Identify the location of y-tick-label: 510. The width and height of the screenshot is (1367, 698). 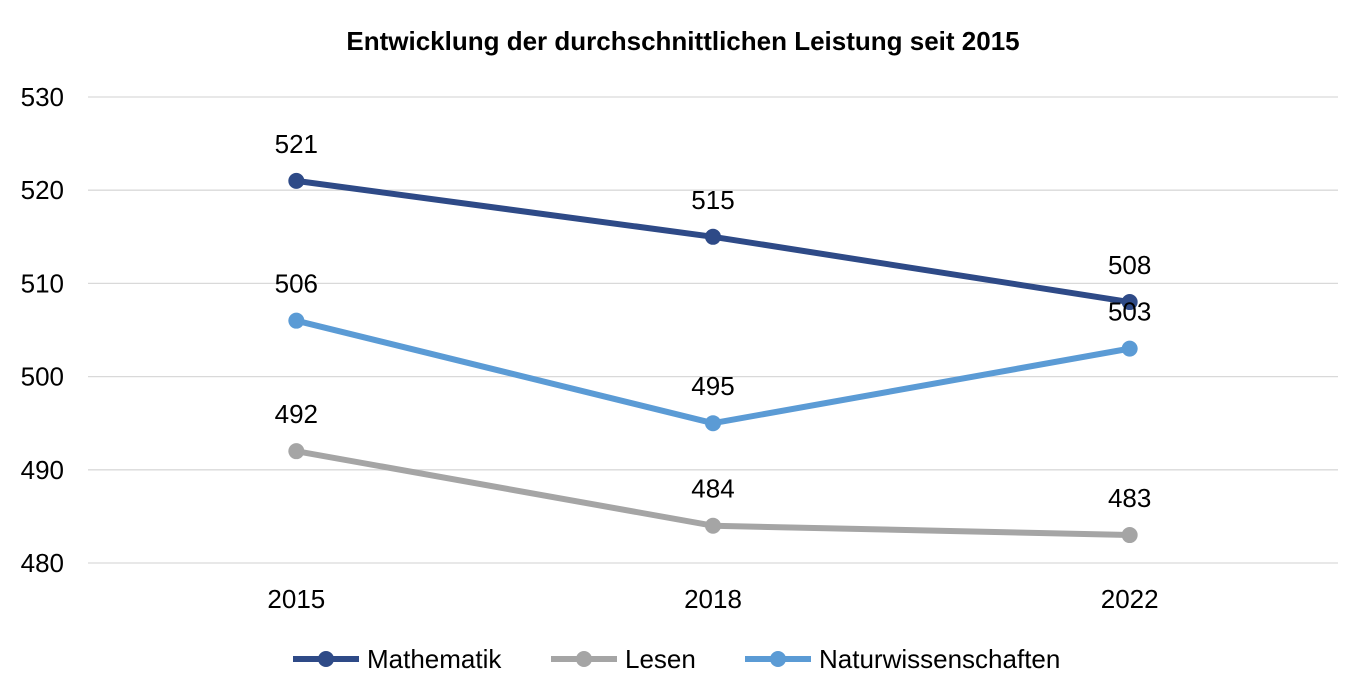
(42, 283).